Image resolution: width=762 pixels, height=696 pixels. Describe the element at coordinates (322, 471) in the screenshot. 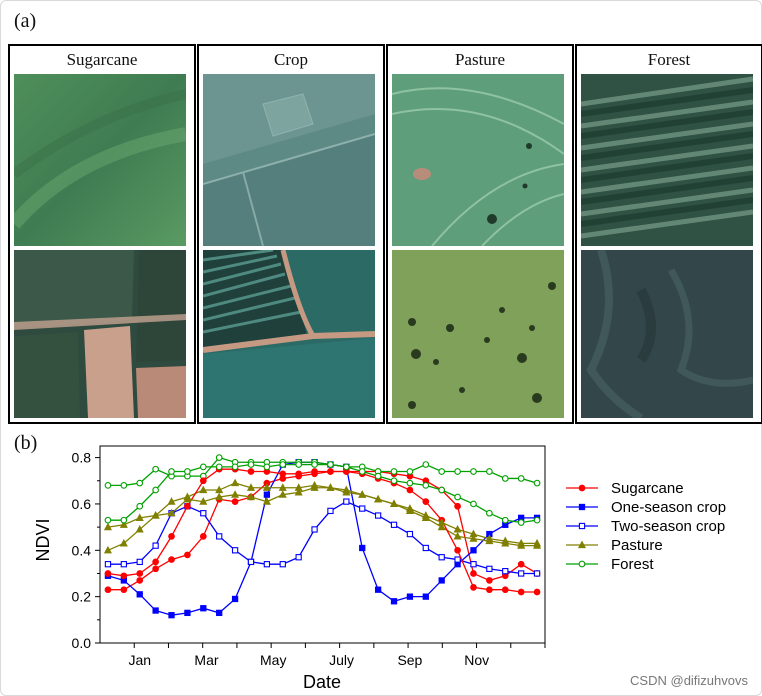

I see `series-forest` at that location.